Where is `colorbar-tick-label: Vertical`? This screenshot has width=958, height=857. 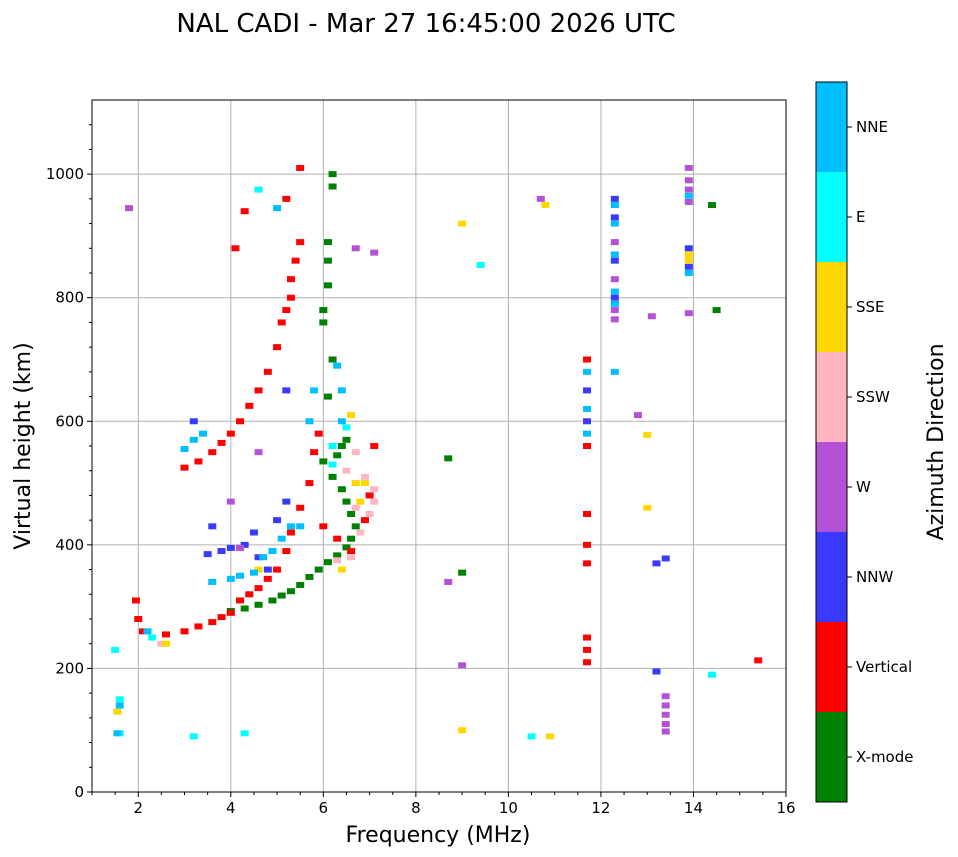
colorbar-tick-label: Vertical is located at coordinates (884, 667).